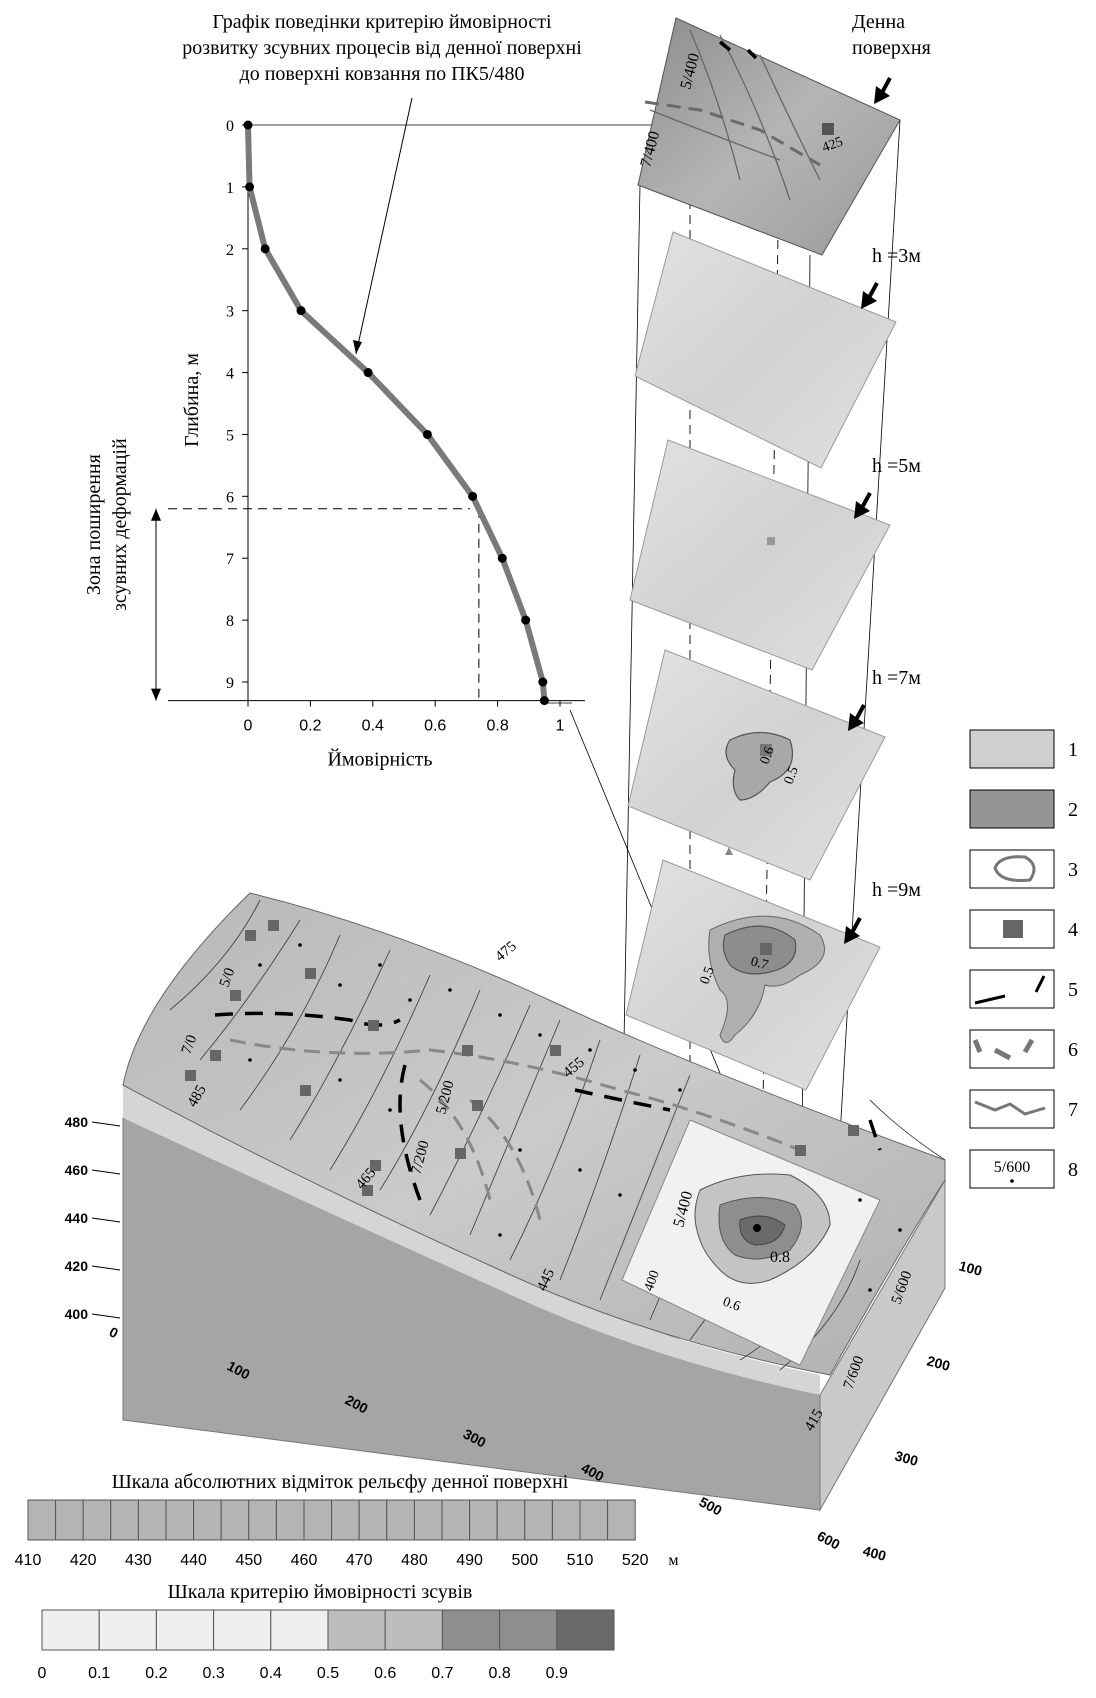 The height and width of the screenshot is (1698, 1096). I want to click on surface-label-line: Денна, so click(878, 22).